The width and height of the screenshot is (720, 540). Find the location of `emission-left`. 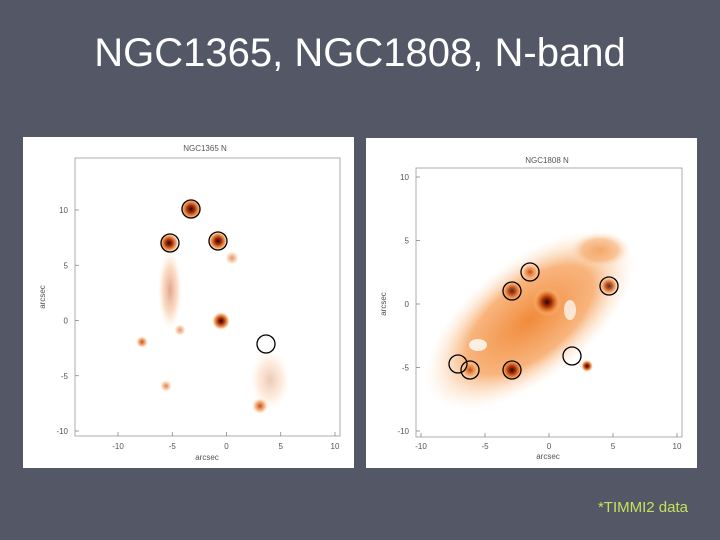

emission-left is located at coordinates (213, 306).